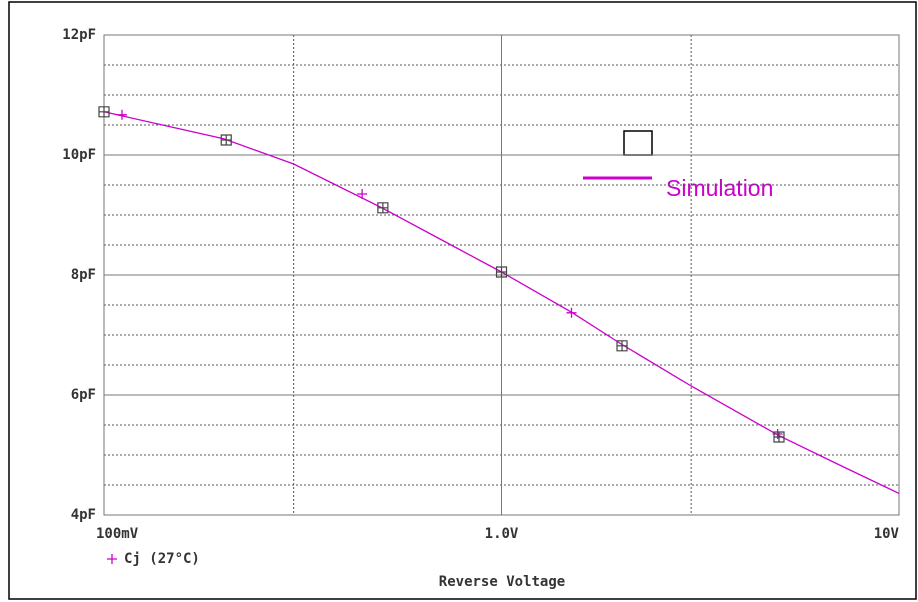  Describe the element at coordinates (117, 534) in the screenshot. I see `x-tick-label: 100mV` at that location.